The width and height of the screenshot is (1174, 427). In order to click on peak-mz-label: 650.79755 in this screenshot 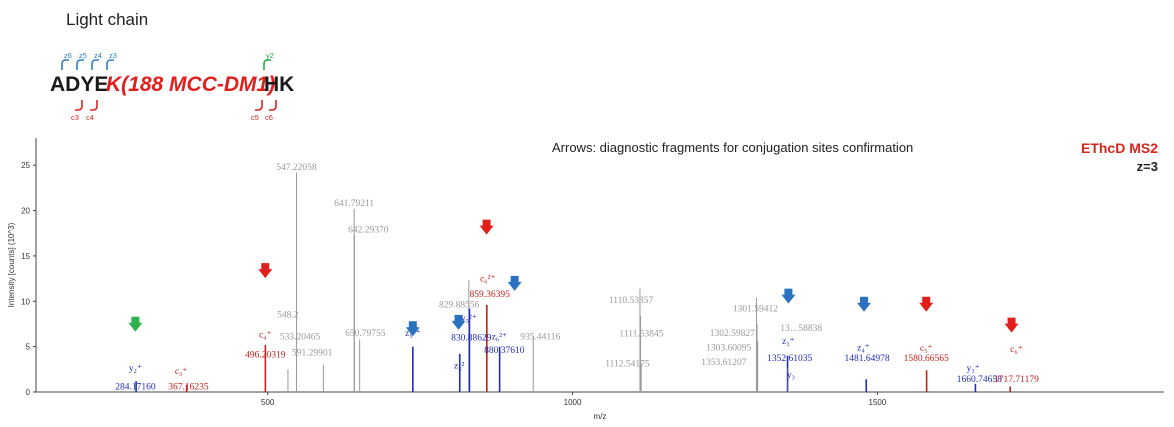, I will do `click(365, 334)`.